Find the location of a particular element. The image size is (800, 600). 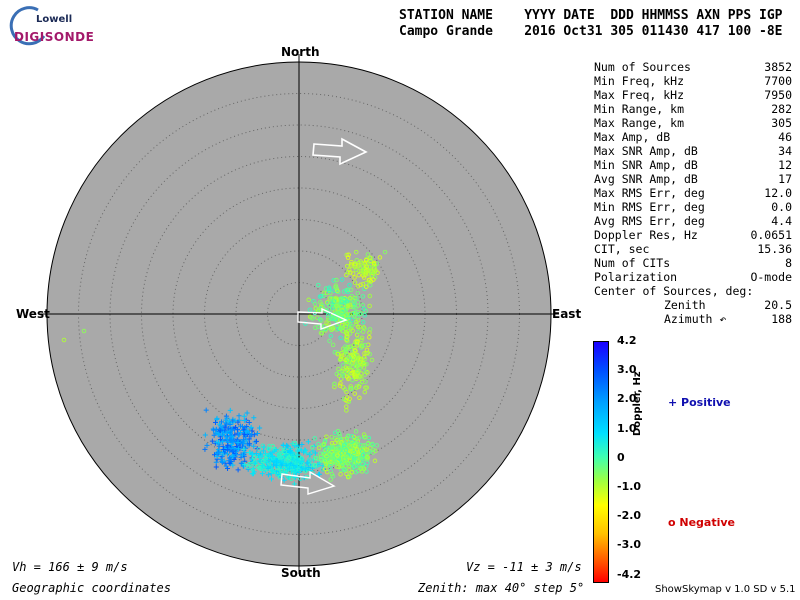

doppler-colorbar is located at coordinates (601, 462).